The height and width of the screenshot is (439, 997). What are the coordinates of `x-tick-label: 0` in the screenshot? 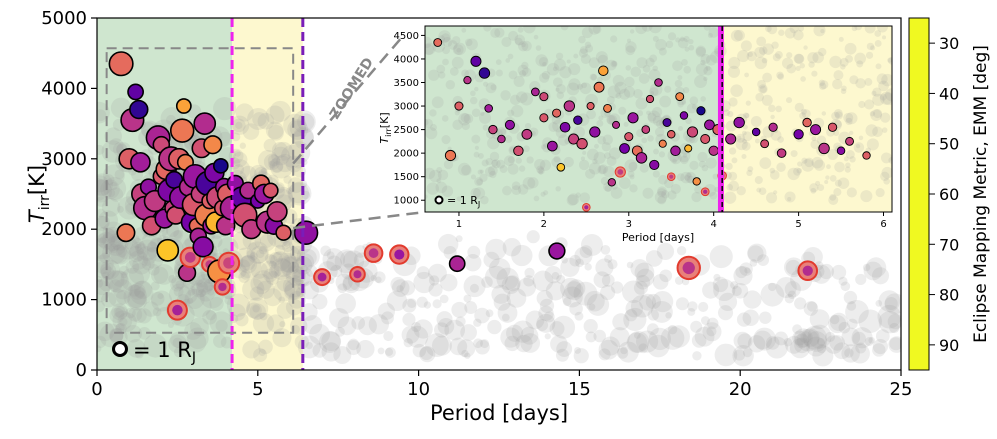 It's located at (96, 389).